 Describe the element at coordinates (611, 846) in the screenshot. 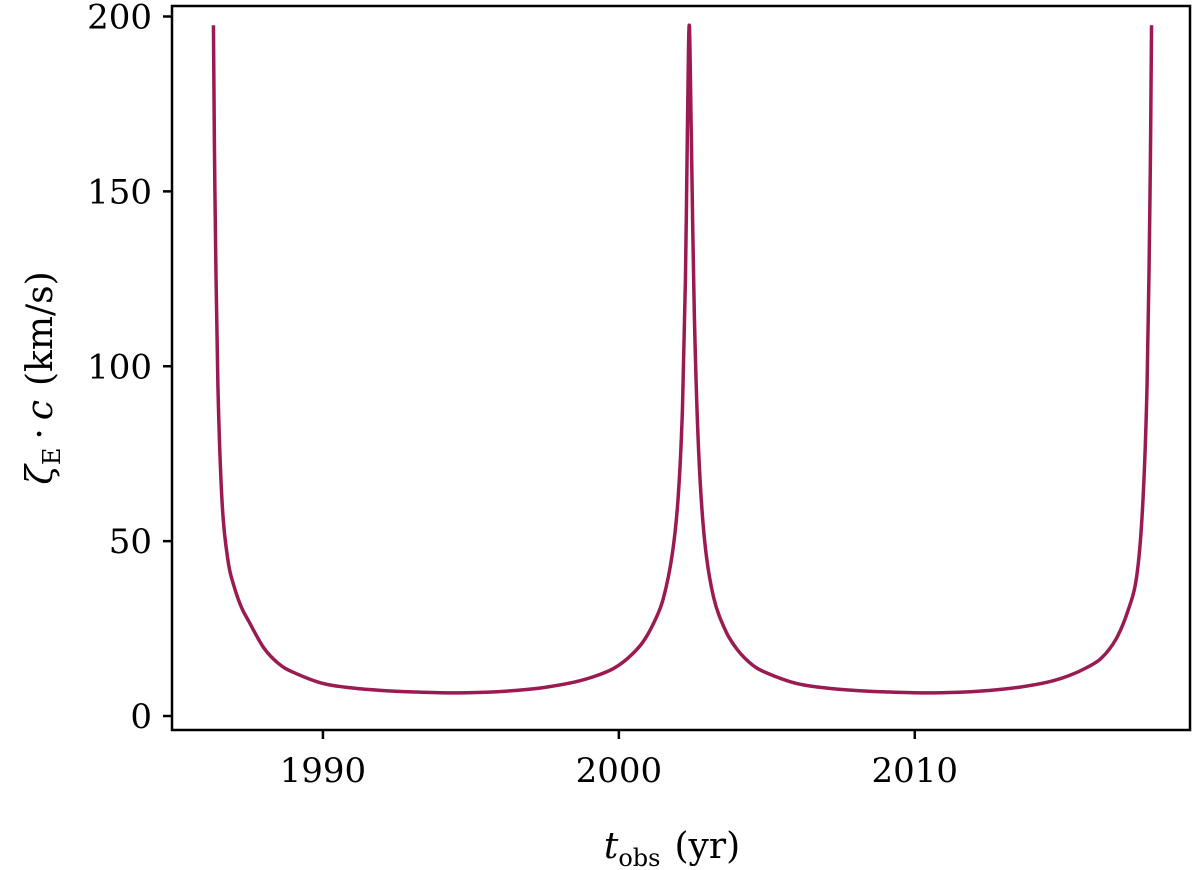

I see `x-axis-label-symbol: t` at that location.